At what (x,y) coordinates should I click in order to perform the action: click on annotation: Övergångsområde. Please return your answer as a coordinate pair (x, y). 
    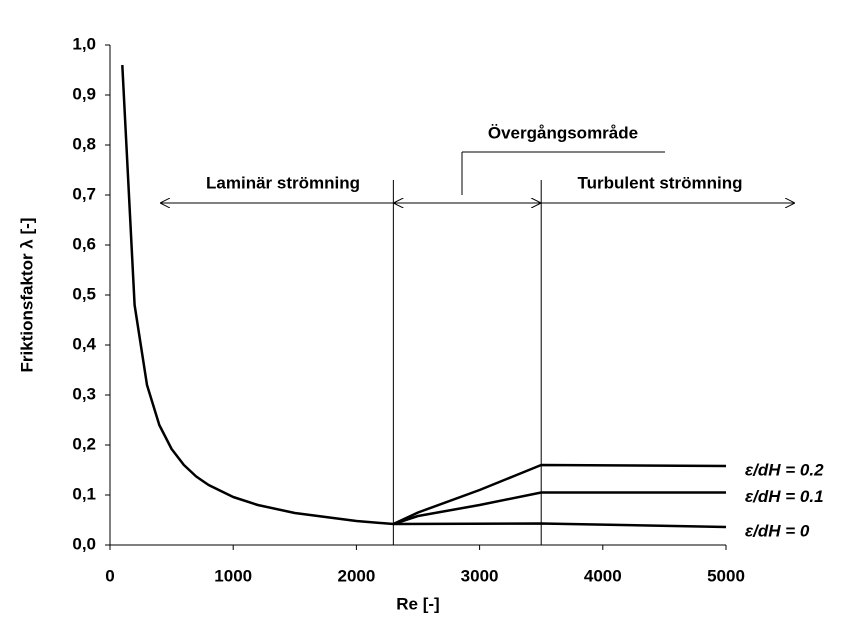
    Looking at the image, I should click on (563, 132).